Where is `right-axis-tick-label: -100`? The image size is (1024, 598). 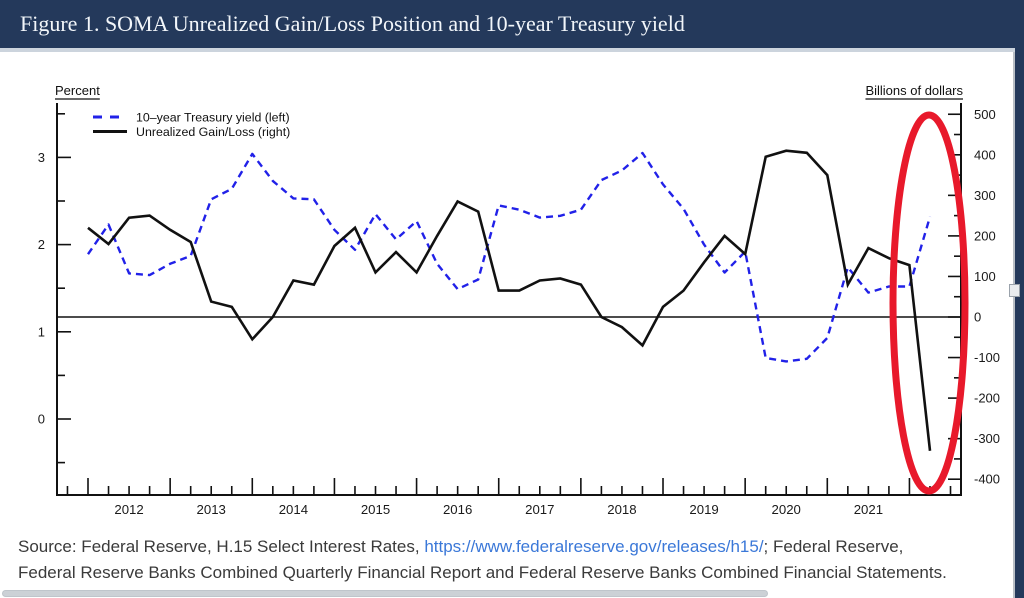 right-axis-tick-label: -100 is located at coordinates (987, 357).